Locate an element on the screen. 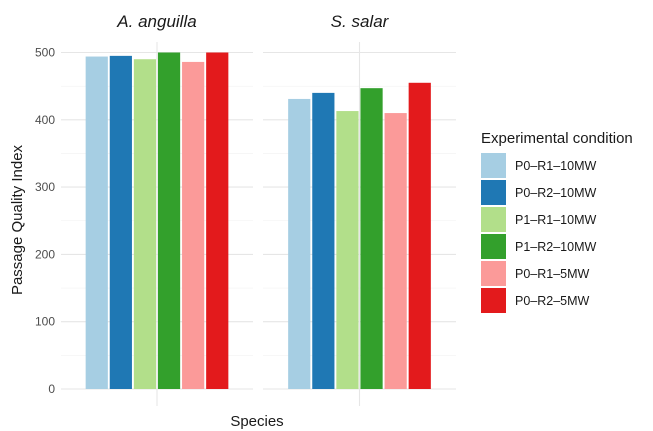 This screenshot has width=653, height=431. x-axis-title: Species is located at coordinates (256, 421).